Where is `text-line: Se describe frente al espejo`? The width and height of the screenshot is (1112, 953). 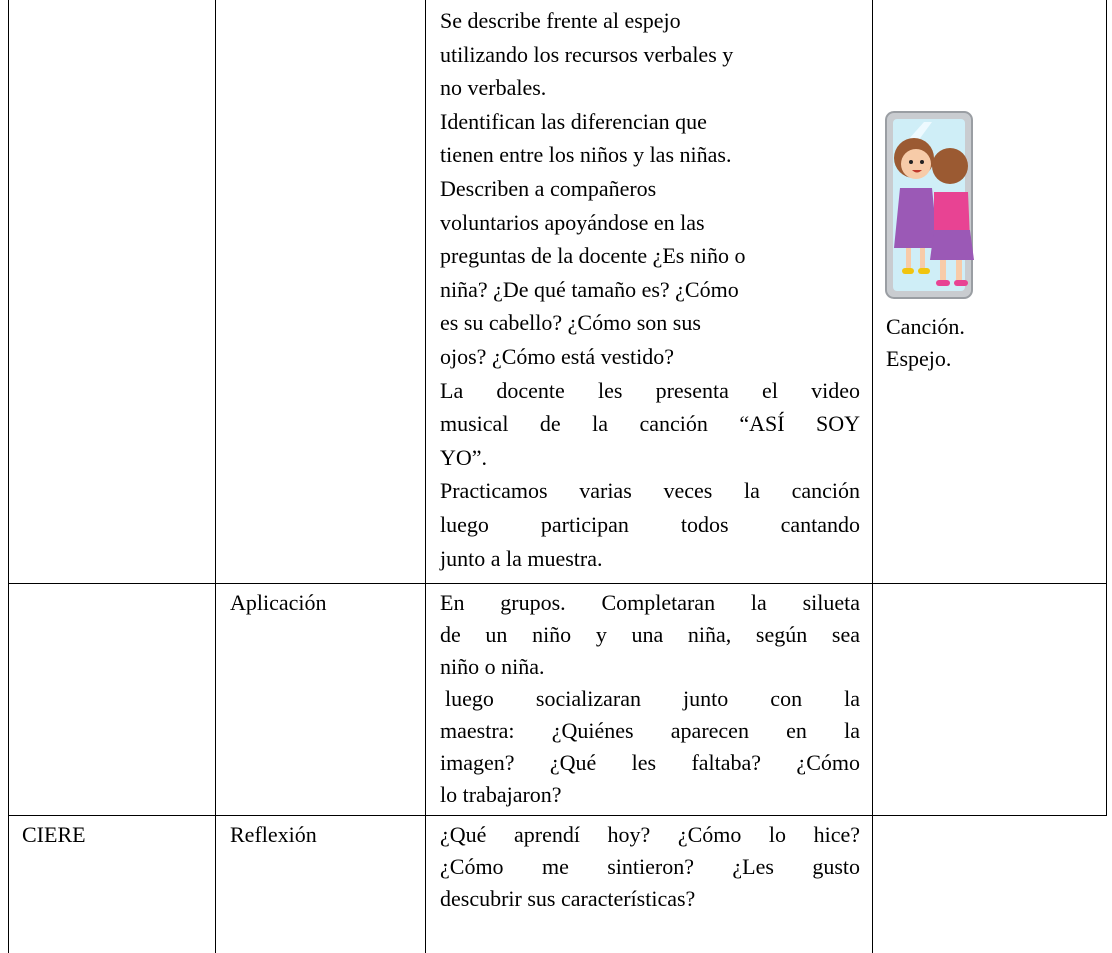
text-line: Se describe frente al espejo is located at coordinates (560, 20).